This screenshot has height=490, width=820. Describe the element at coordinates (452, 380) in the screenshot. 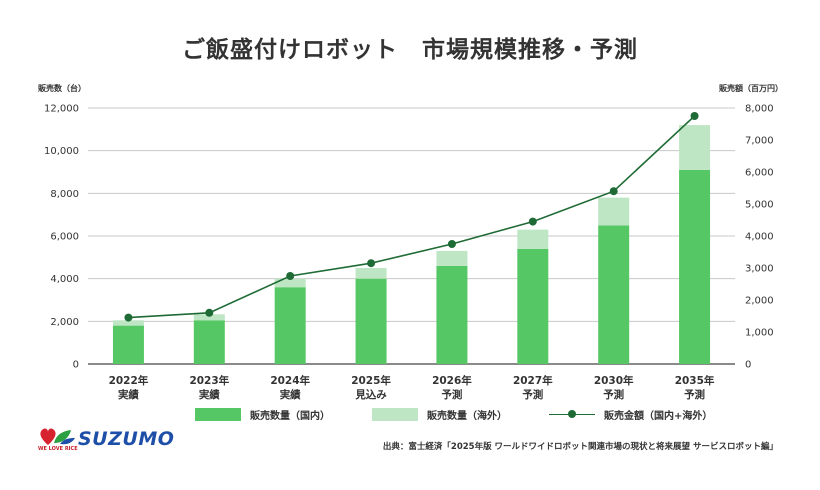

I see `x-tick-label-year: 2026年` at that location.